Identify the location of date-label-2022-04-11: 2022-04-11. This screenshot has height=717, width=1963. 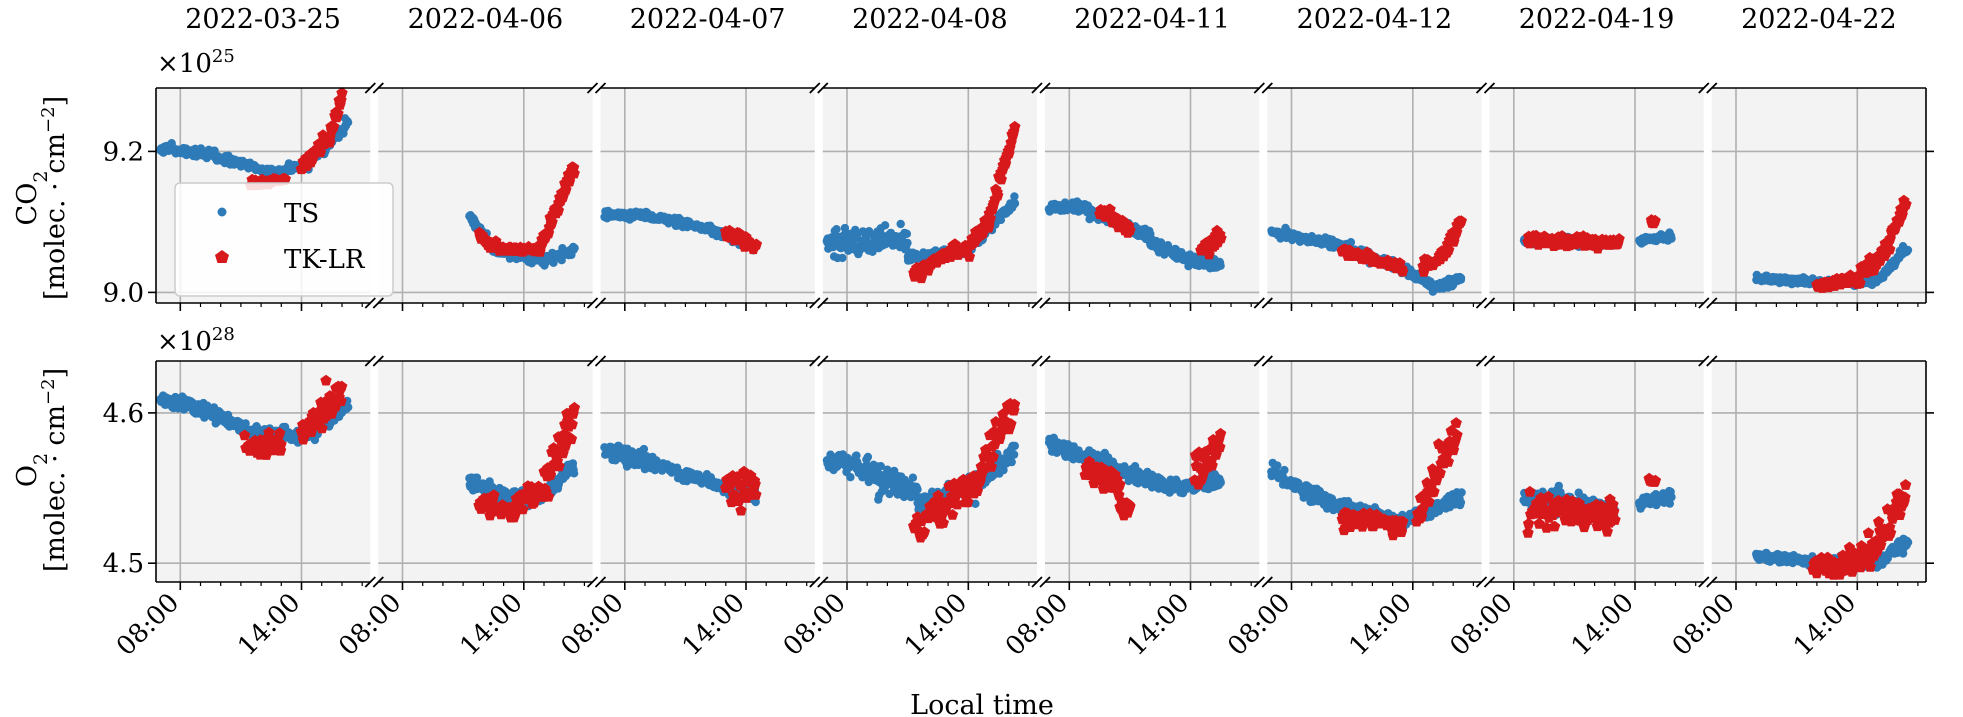
(1152, 19).